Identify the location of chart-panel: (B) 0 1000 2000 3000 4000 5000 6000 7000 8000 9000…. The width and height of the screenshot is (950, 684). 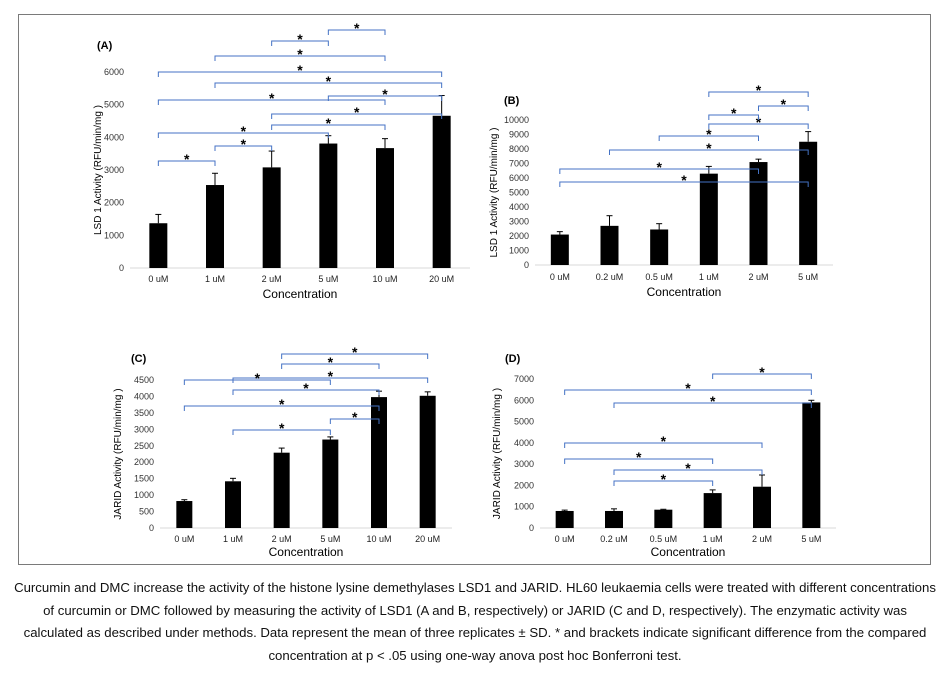
(661, 190).